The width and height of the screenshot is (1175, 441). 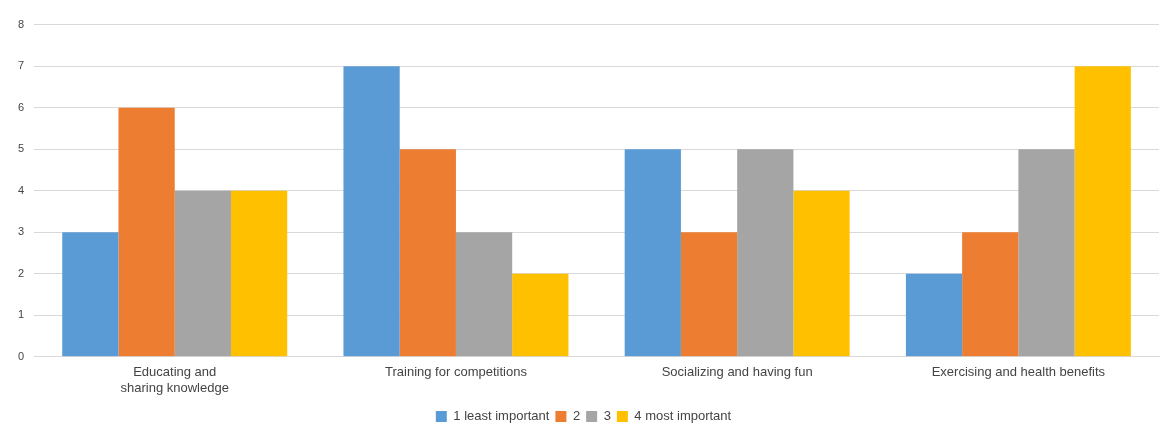 I want to click on y-tick-label: 0, so click(x=21, y=355).